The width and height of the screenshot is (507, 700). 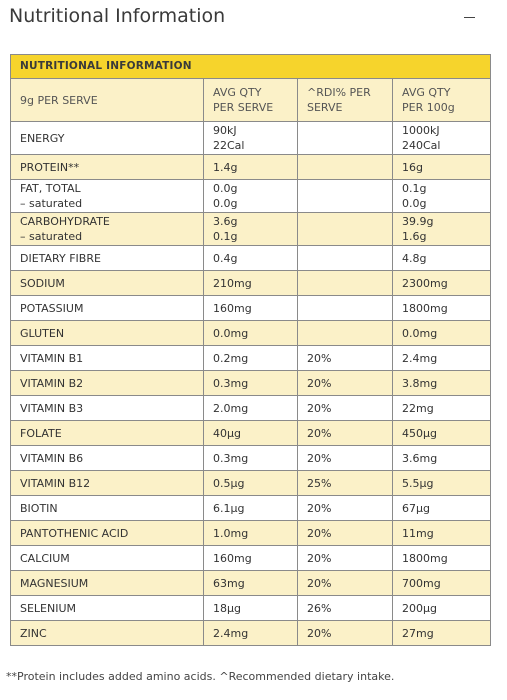 What do you see at coordinates (441, 333) in the screenshot?
I see `per-100g-cell: 0.0mg` at bounding box center [441, 333].